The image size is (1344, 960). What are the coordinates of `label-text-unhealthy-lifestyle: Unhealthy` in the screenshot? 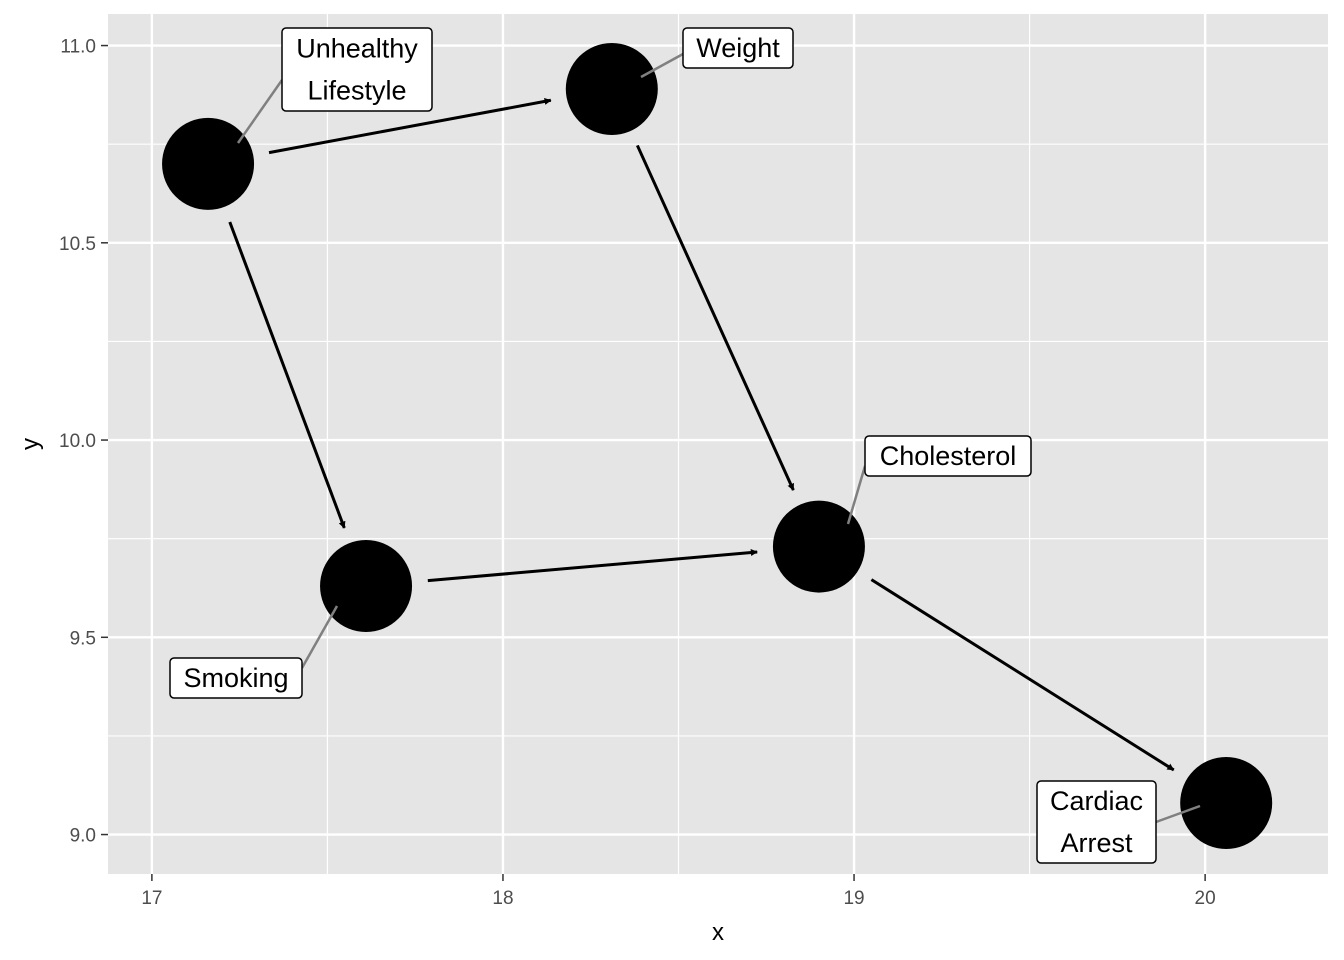 It's located at (357, 49).